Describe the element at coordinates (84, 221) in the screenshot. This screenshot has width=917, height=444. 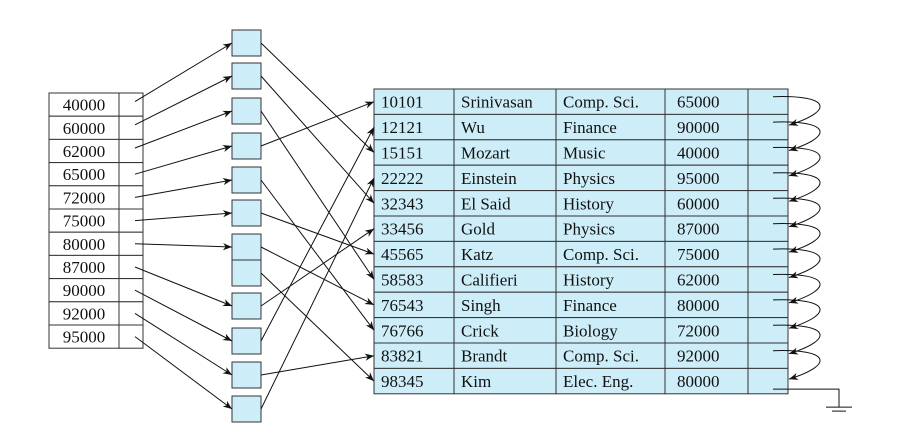
I see `index-key: 75000` at that location.